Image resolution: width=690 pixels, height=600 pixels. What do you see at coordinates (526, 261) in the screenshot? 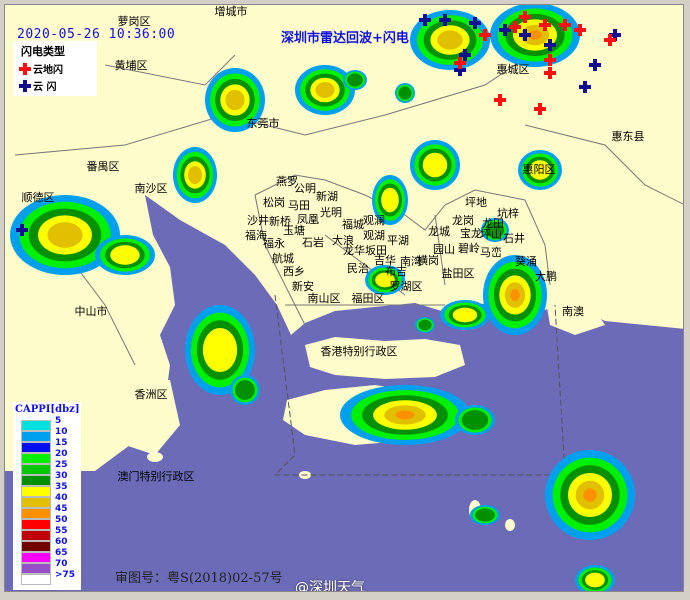
I see `place-label: 葵涌` at bounding box center [526, 261].